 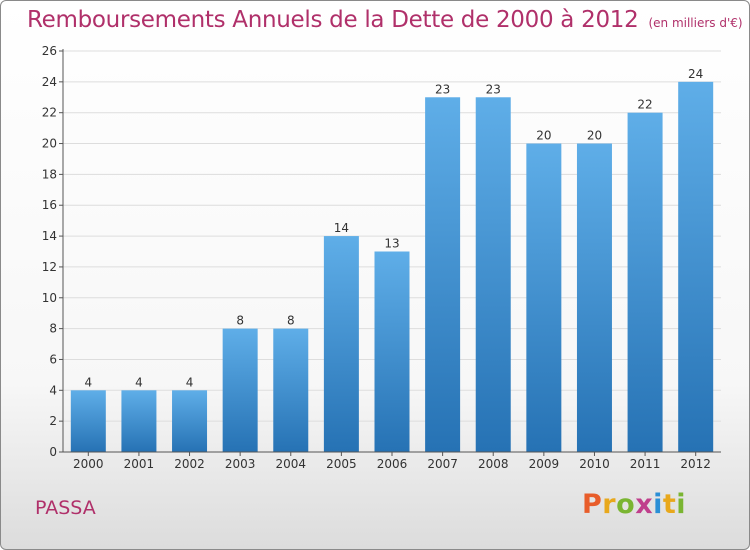 What do you see at coordinates (493, 464) in the screenshot?
I see `x-tick-label-2008: 2008` at bounding box center [493, 464].